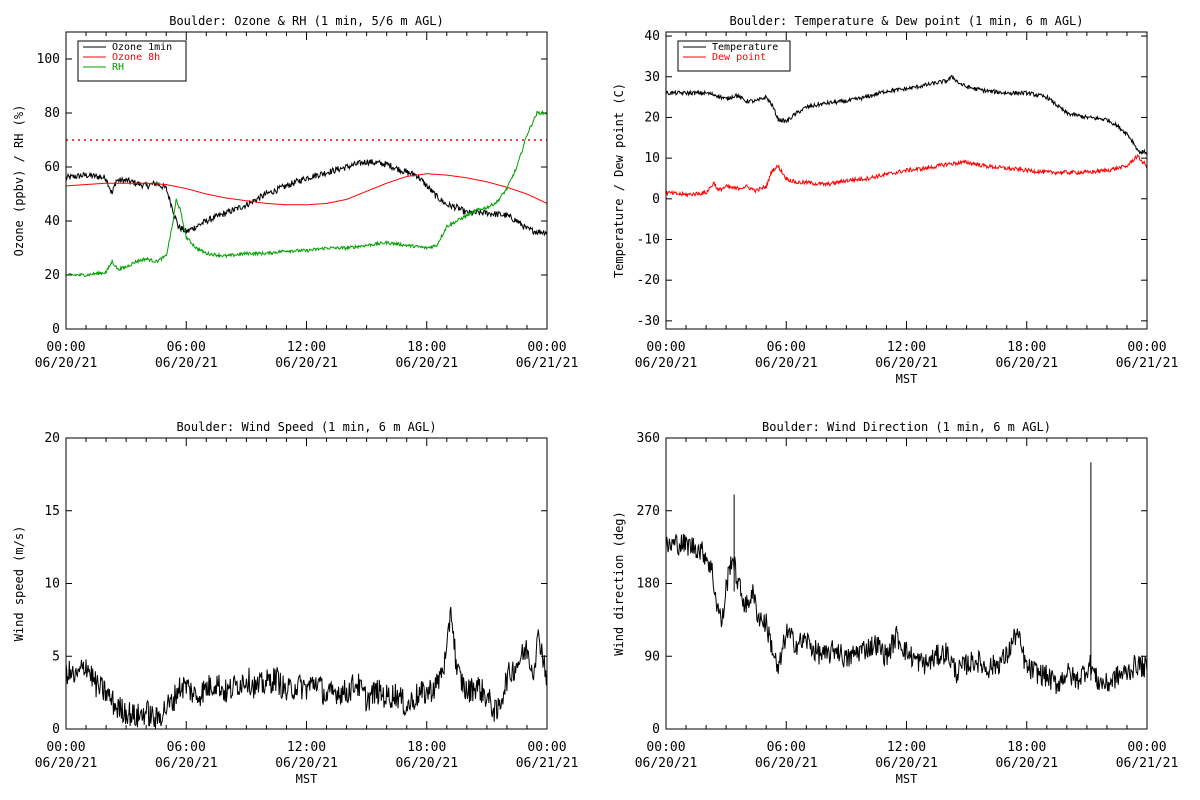  Describe the element at coordinates (648, 511) in the screenshot. I see `y-tick-label: 270` at that location.